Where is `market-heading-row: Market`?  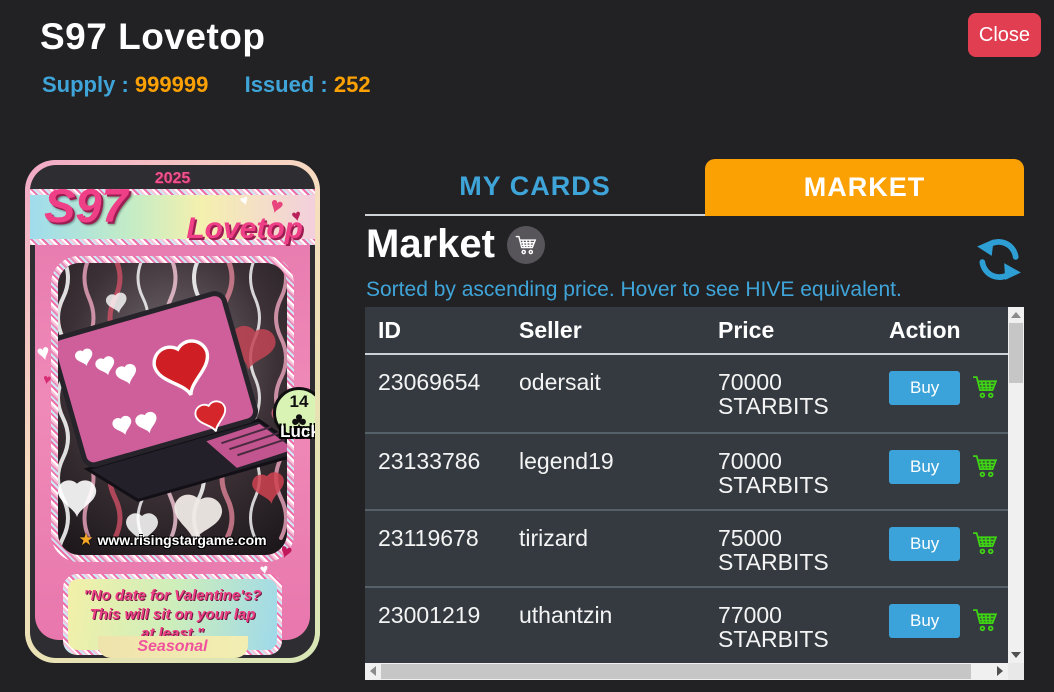
market-heading-row: Market is located at coordinates (455, 244).